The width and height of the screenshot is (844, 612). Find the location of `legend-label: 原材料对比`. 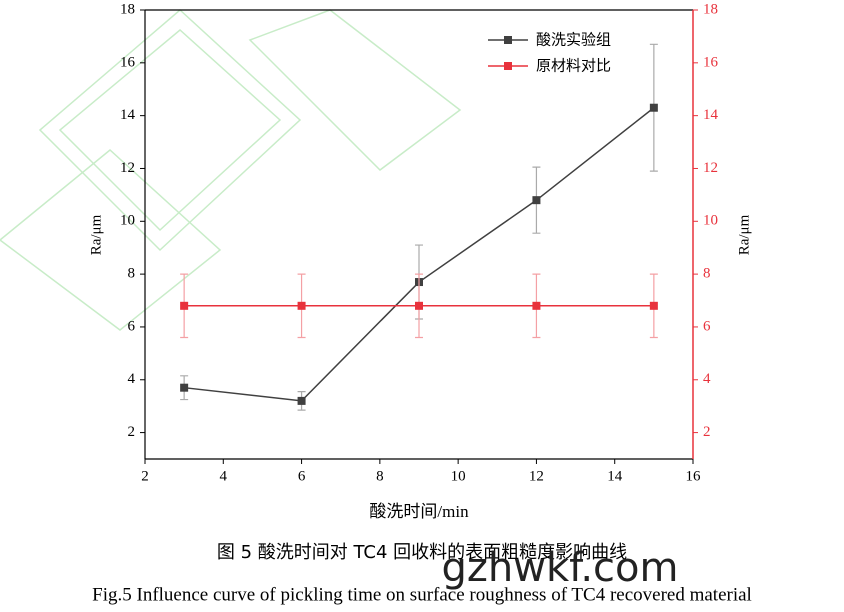

legend-label: 原材料对比 is located at coordinates (573, 66).